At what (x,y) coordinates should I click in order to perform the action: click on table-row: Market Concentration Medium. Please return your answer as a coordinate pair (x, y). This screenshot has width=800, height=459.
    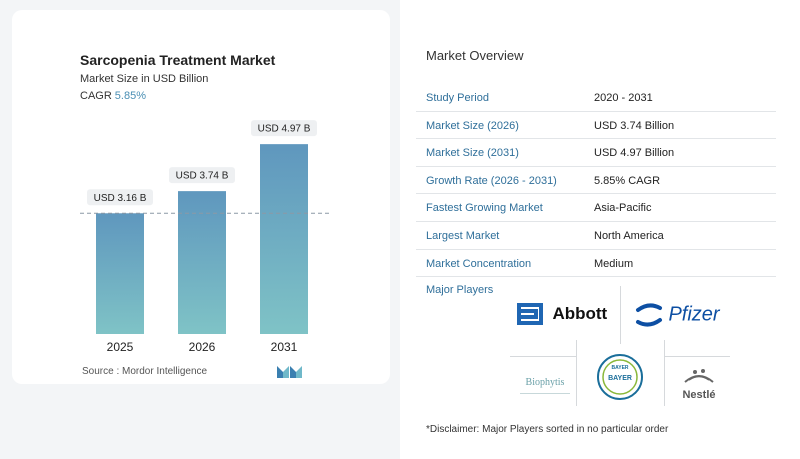
    Looking at the image, I should click on (596, 264).